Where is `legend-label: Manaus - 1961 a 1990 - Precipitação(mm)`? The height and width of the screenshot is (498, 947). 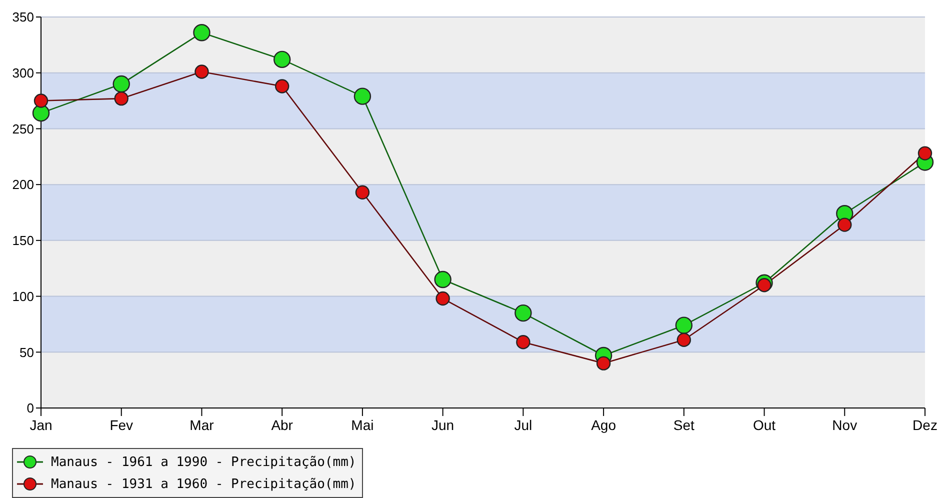
legend-label: Manaus - 1961 a 1990 - Precipitação(mm) is located at coordinates (203, 462).